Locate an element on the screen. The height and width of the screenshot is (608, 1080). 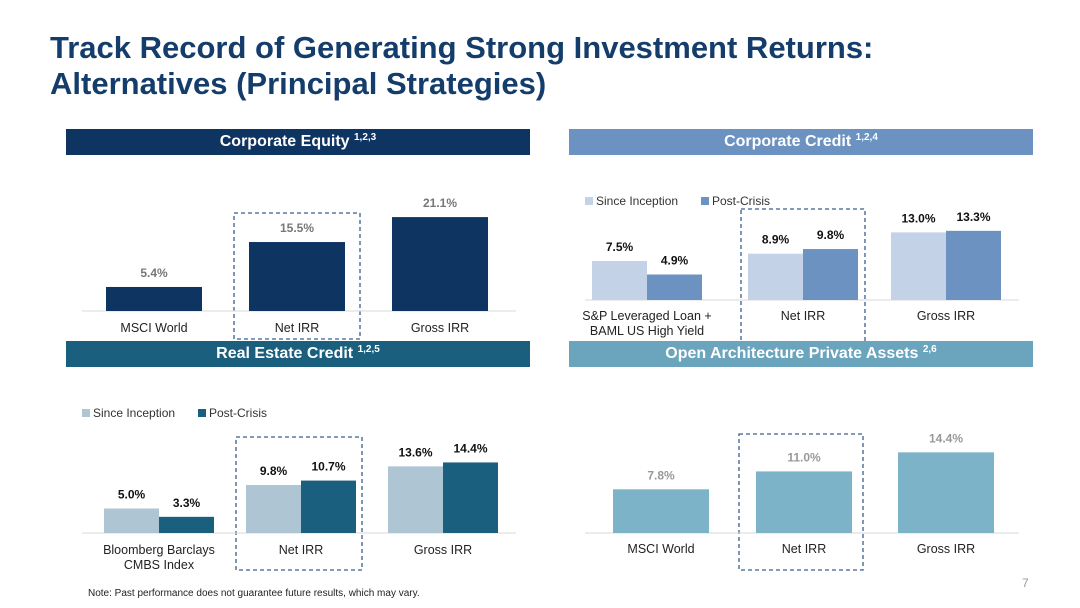
page-title-line-2: Alternatives (Principal Strategies) is located at coordinates (298, 83).